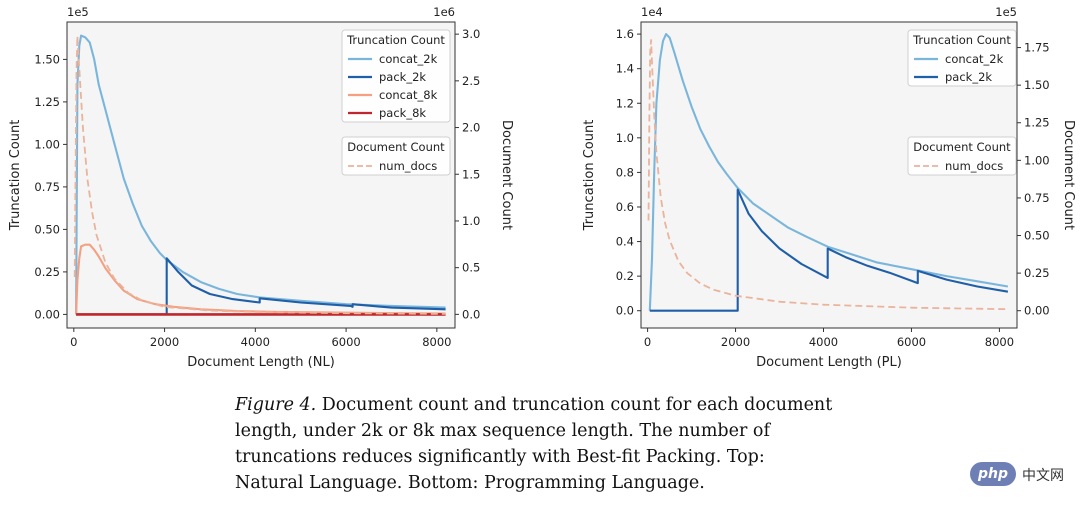 The image size is (1080, 505). What do you see at coordinates (47, 314) in the screenshot?
I see `y-left-tick-label: 0.00` at bounding box center [47, 314].